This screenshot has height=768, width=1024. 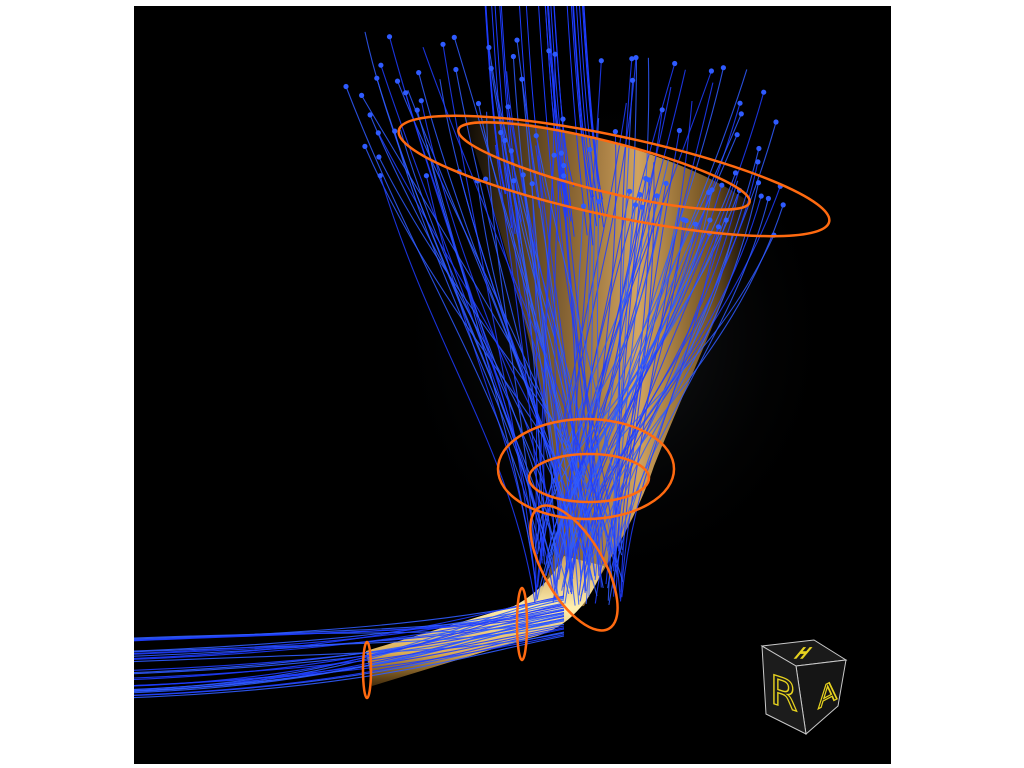 I want to click on cube-front-label: R, so click(x=784, y=694).